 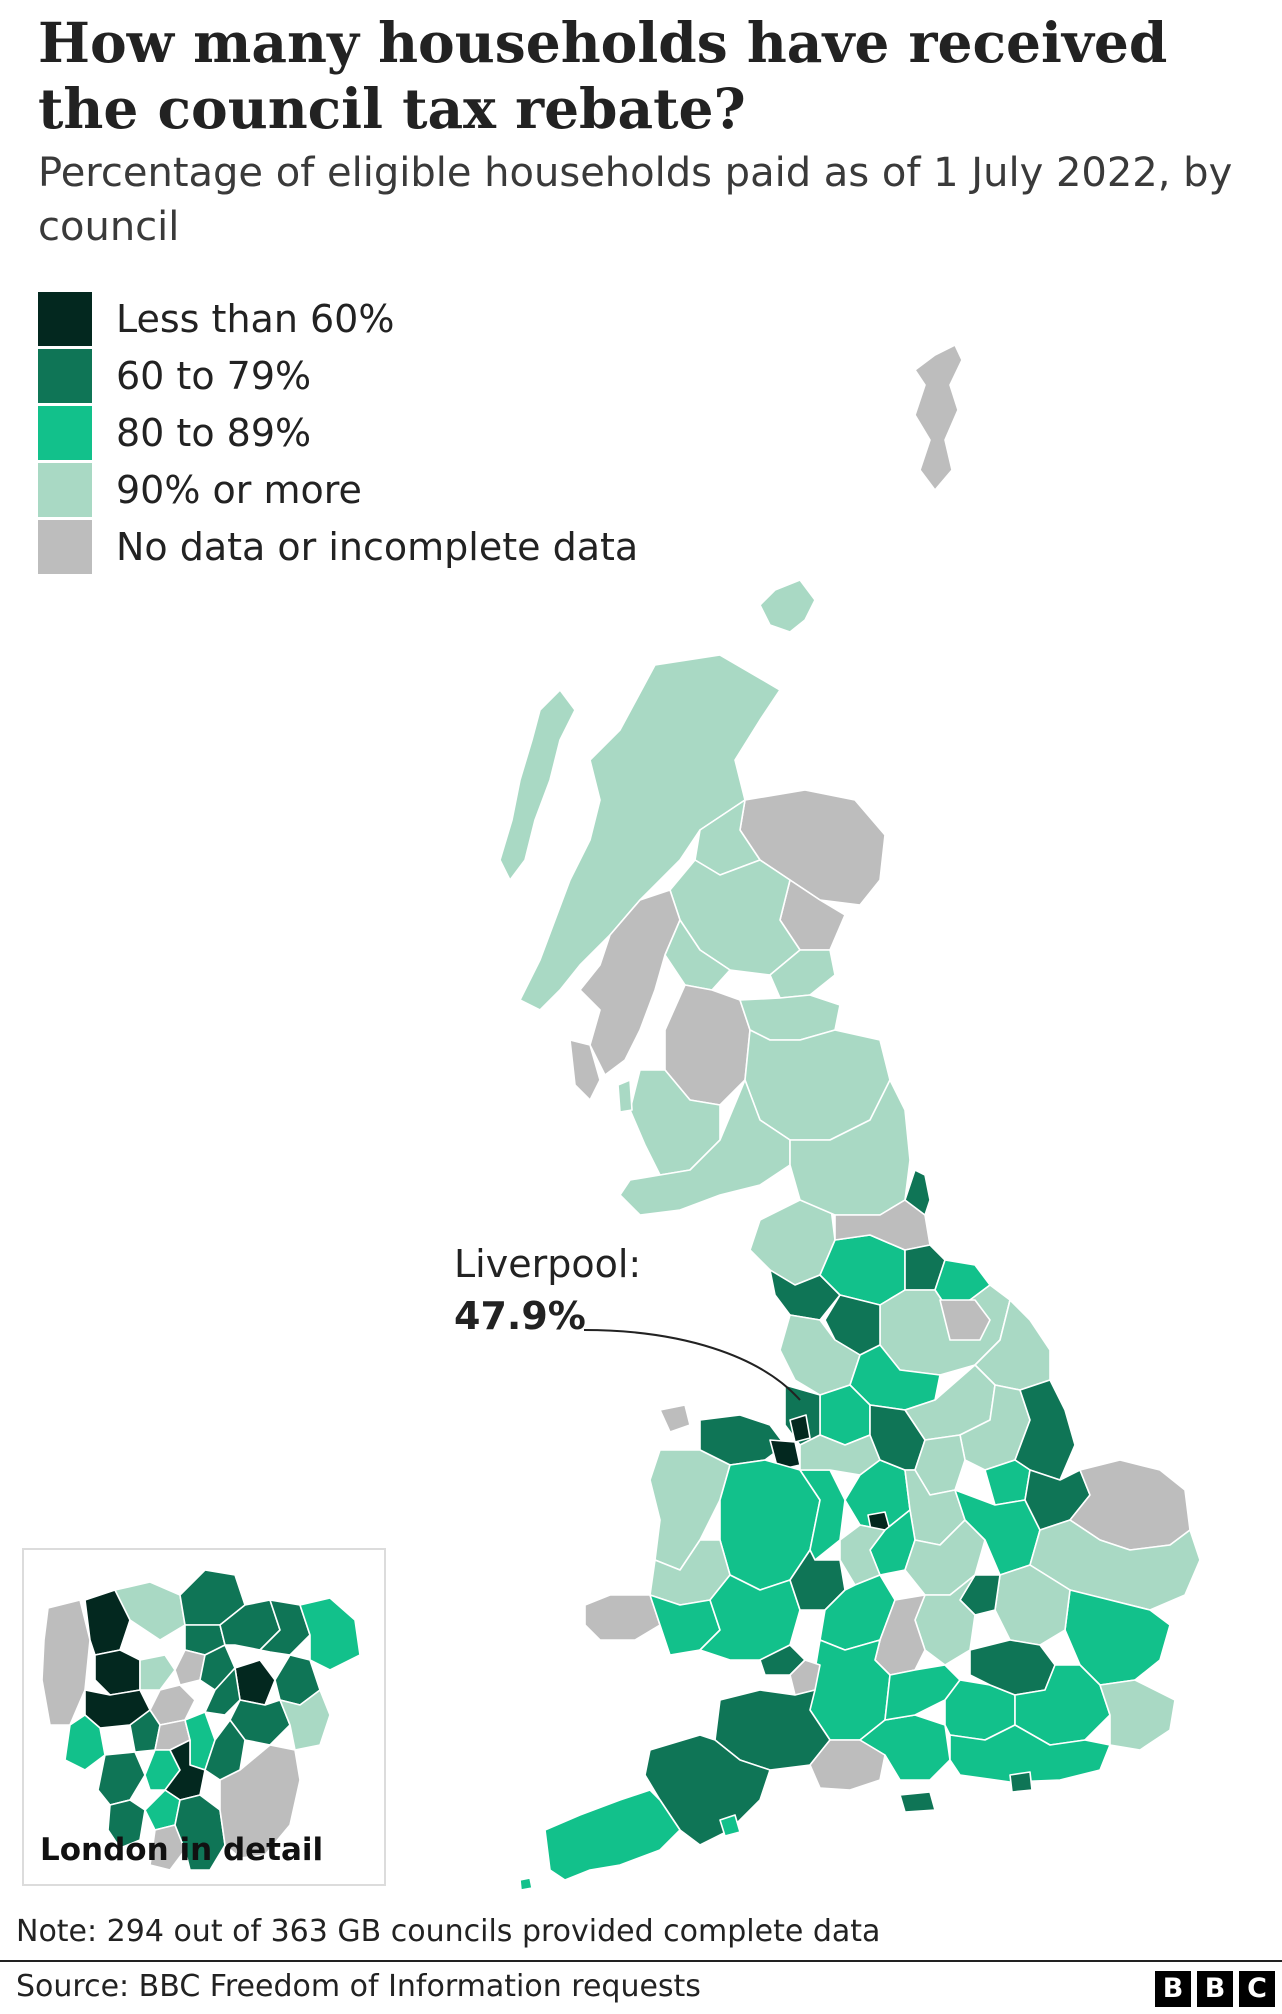 What do you see at coordinates (1032, 1605) in the screenshot?
I see `region-hertfordshire` at bounding box center [1032, 1605].